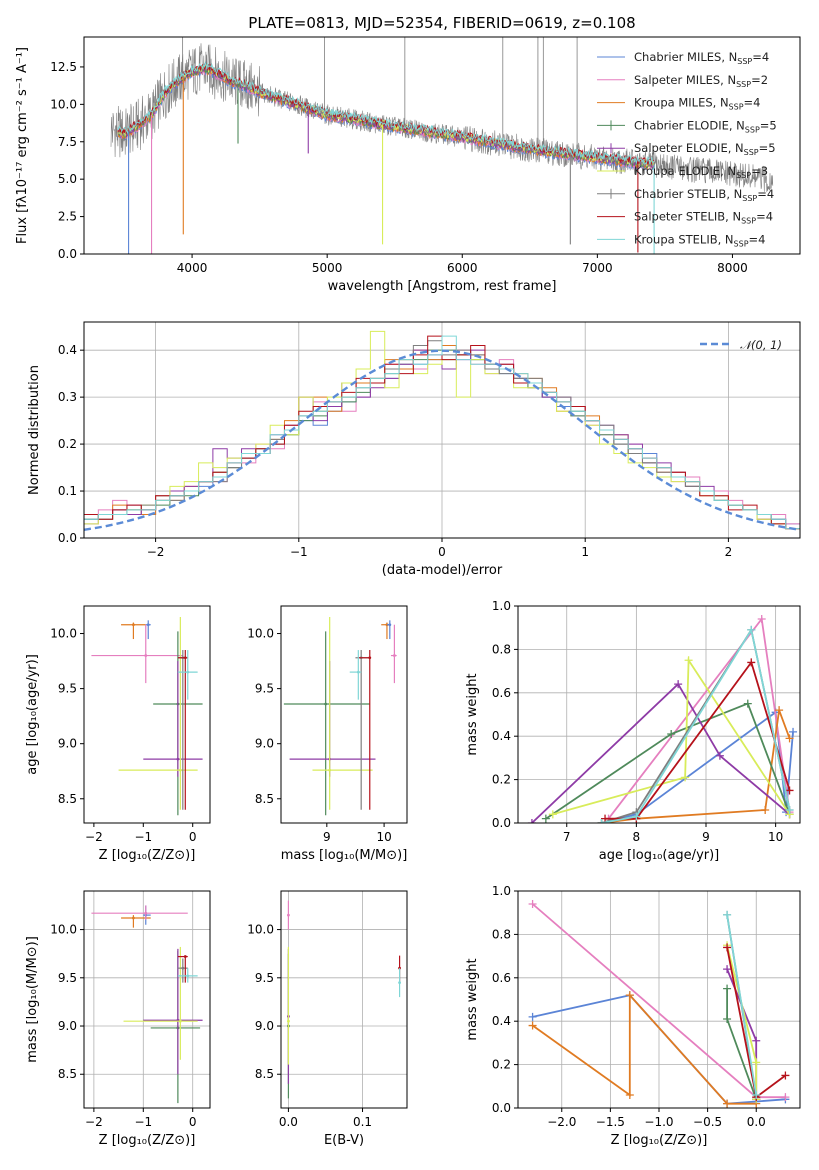 This screenshot has width=819, height=1170. What do you see at coordinates (462, 268) in the screenshot?
I see `x-tick-label: 6000` at bounding box center [462, 268].